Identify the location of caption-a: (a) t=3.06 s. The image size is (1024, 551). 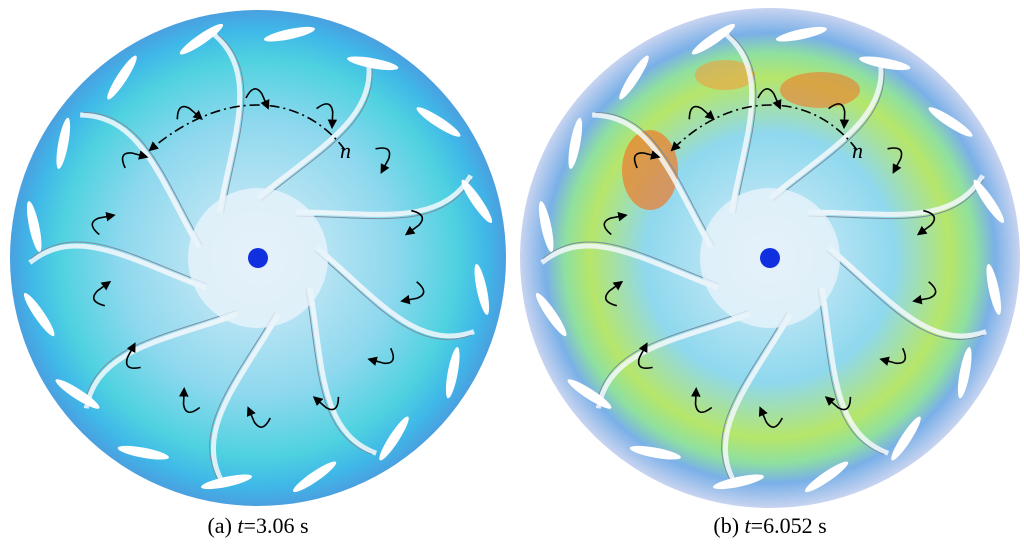
(257, 525).